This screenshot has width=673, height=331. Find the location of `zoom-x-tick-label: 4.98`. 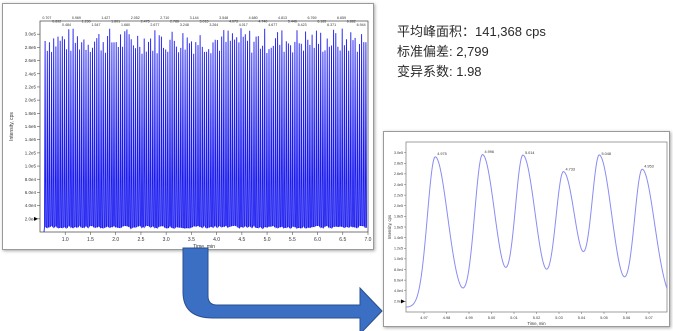

zoom-x-tick-label: 4.98 is located at coordinates (446, 318).